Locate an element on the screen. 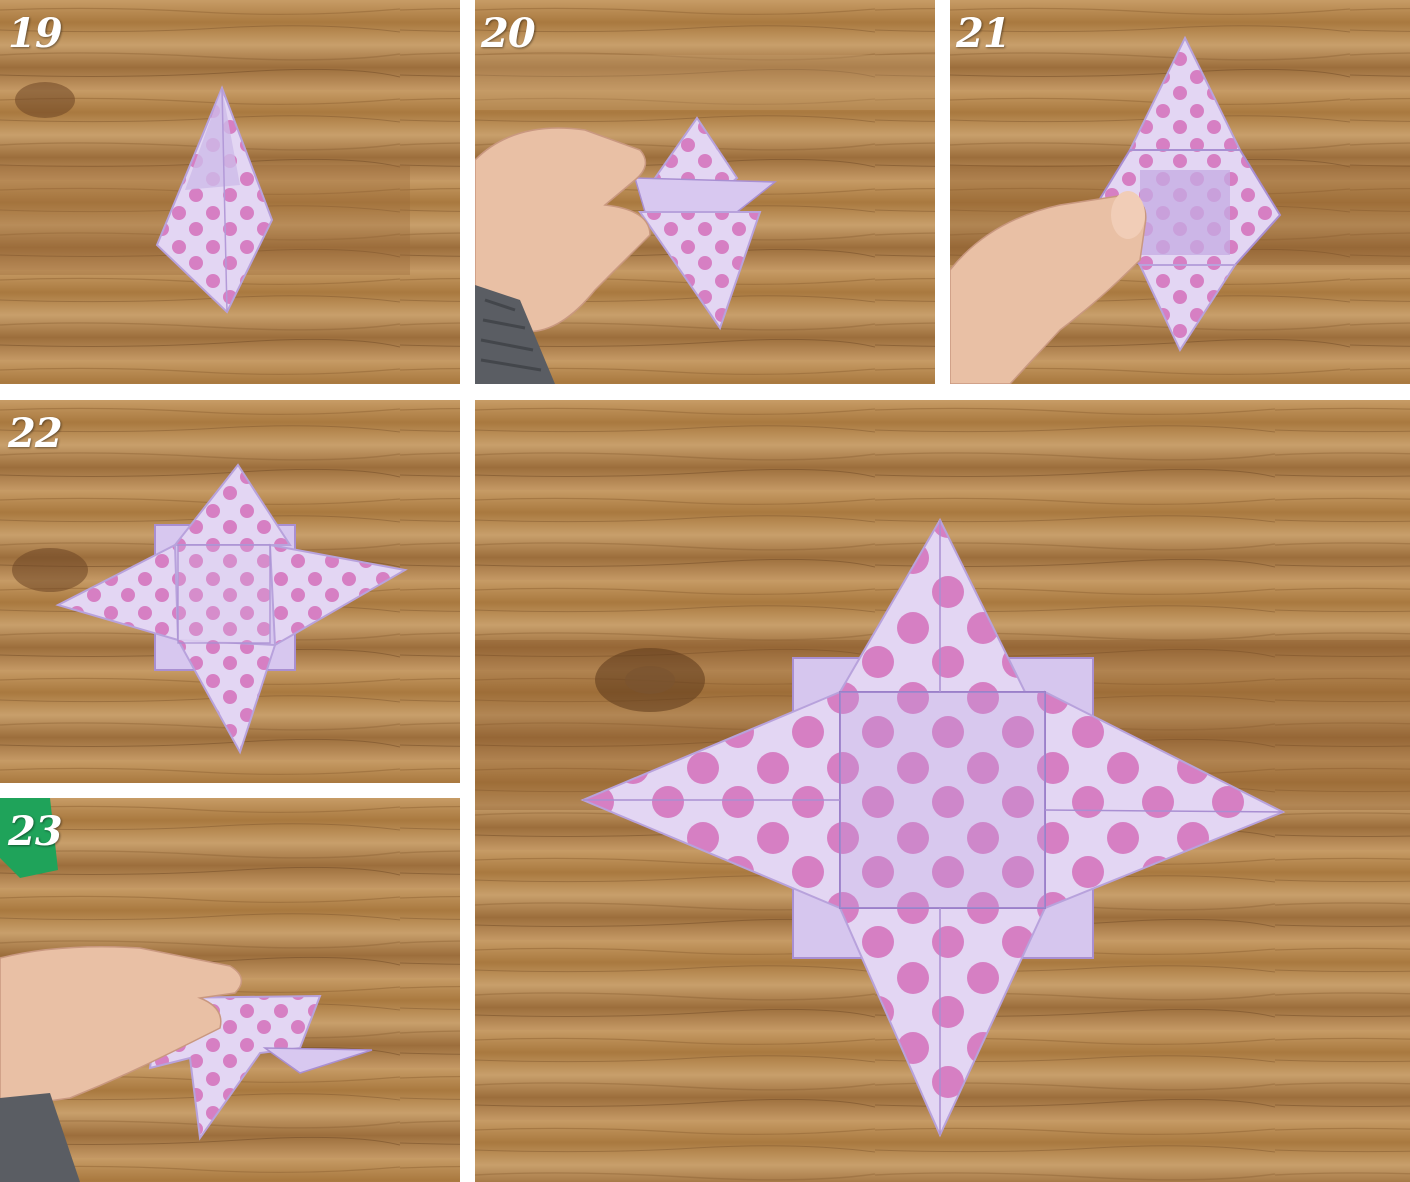 This screenshot has width=1410, height=1182. step-number: 19 is located at coordinates (35, 33).